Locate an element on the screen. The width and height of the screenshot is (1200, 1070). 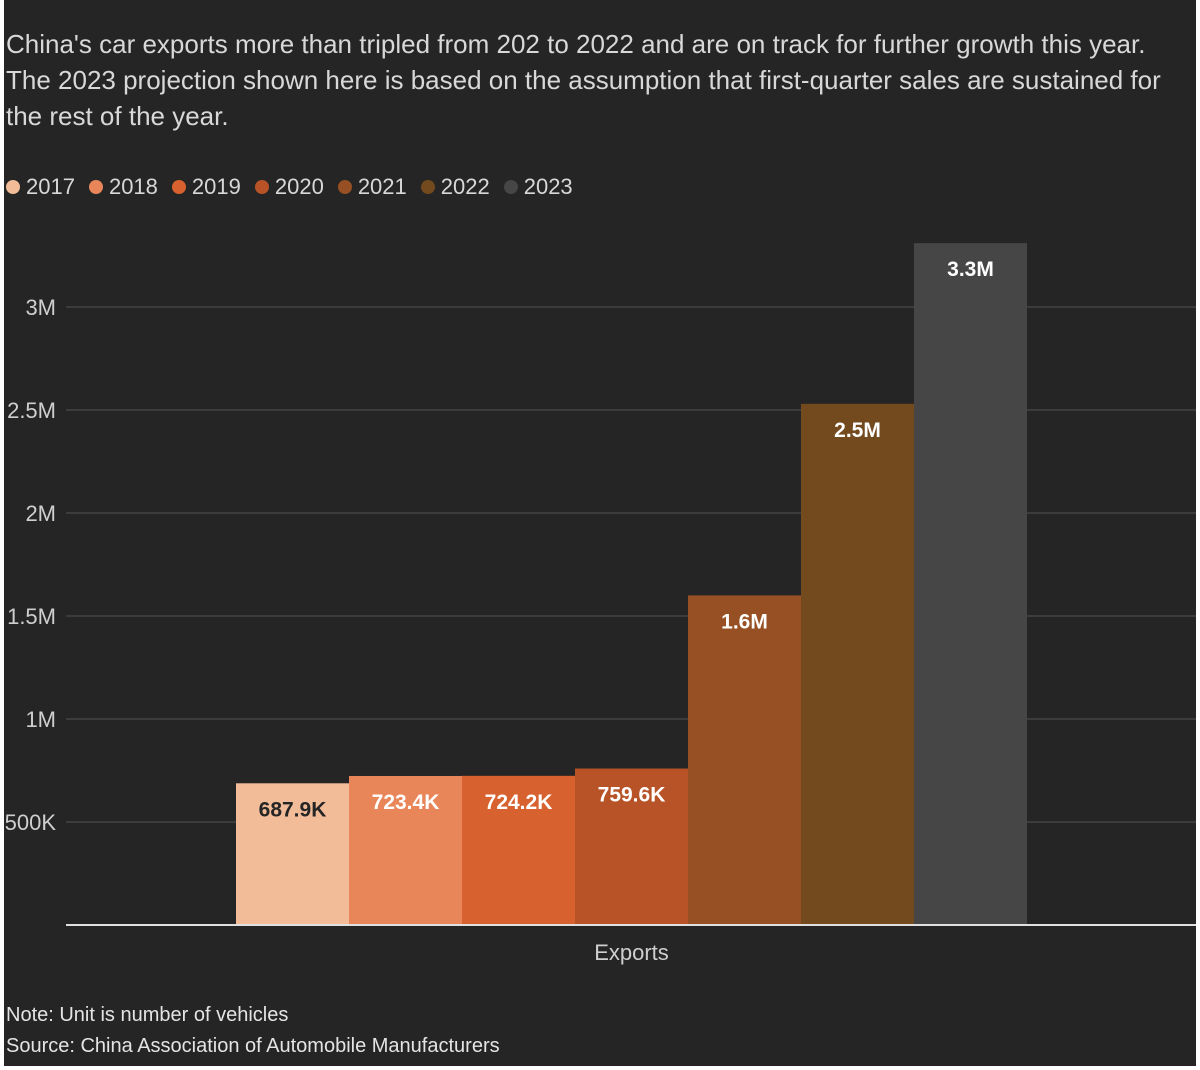
legend-label: 2017 is located at coordinates (50, 186).